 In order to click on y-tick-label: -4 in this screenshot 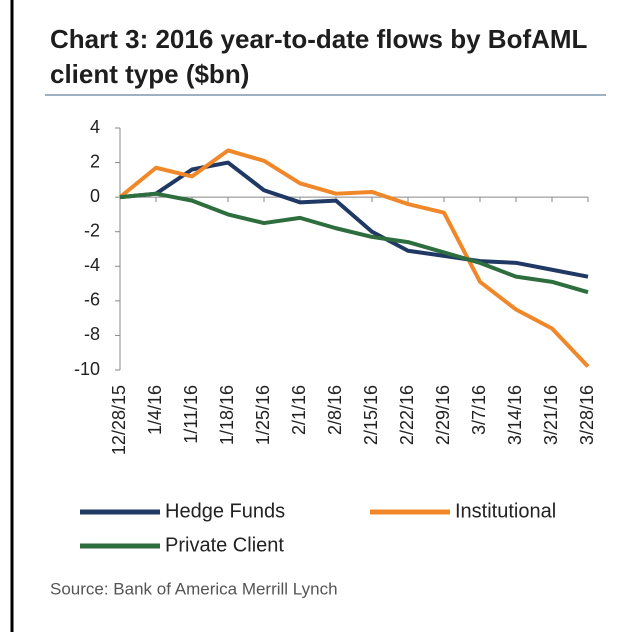, I will do `click(92, 265)`.